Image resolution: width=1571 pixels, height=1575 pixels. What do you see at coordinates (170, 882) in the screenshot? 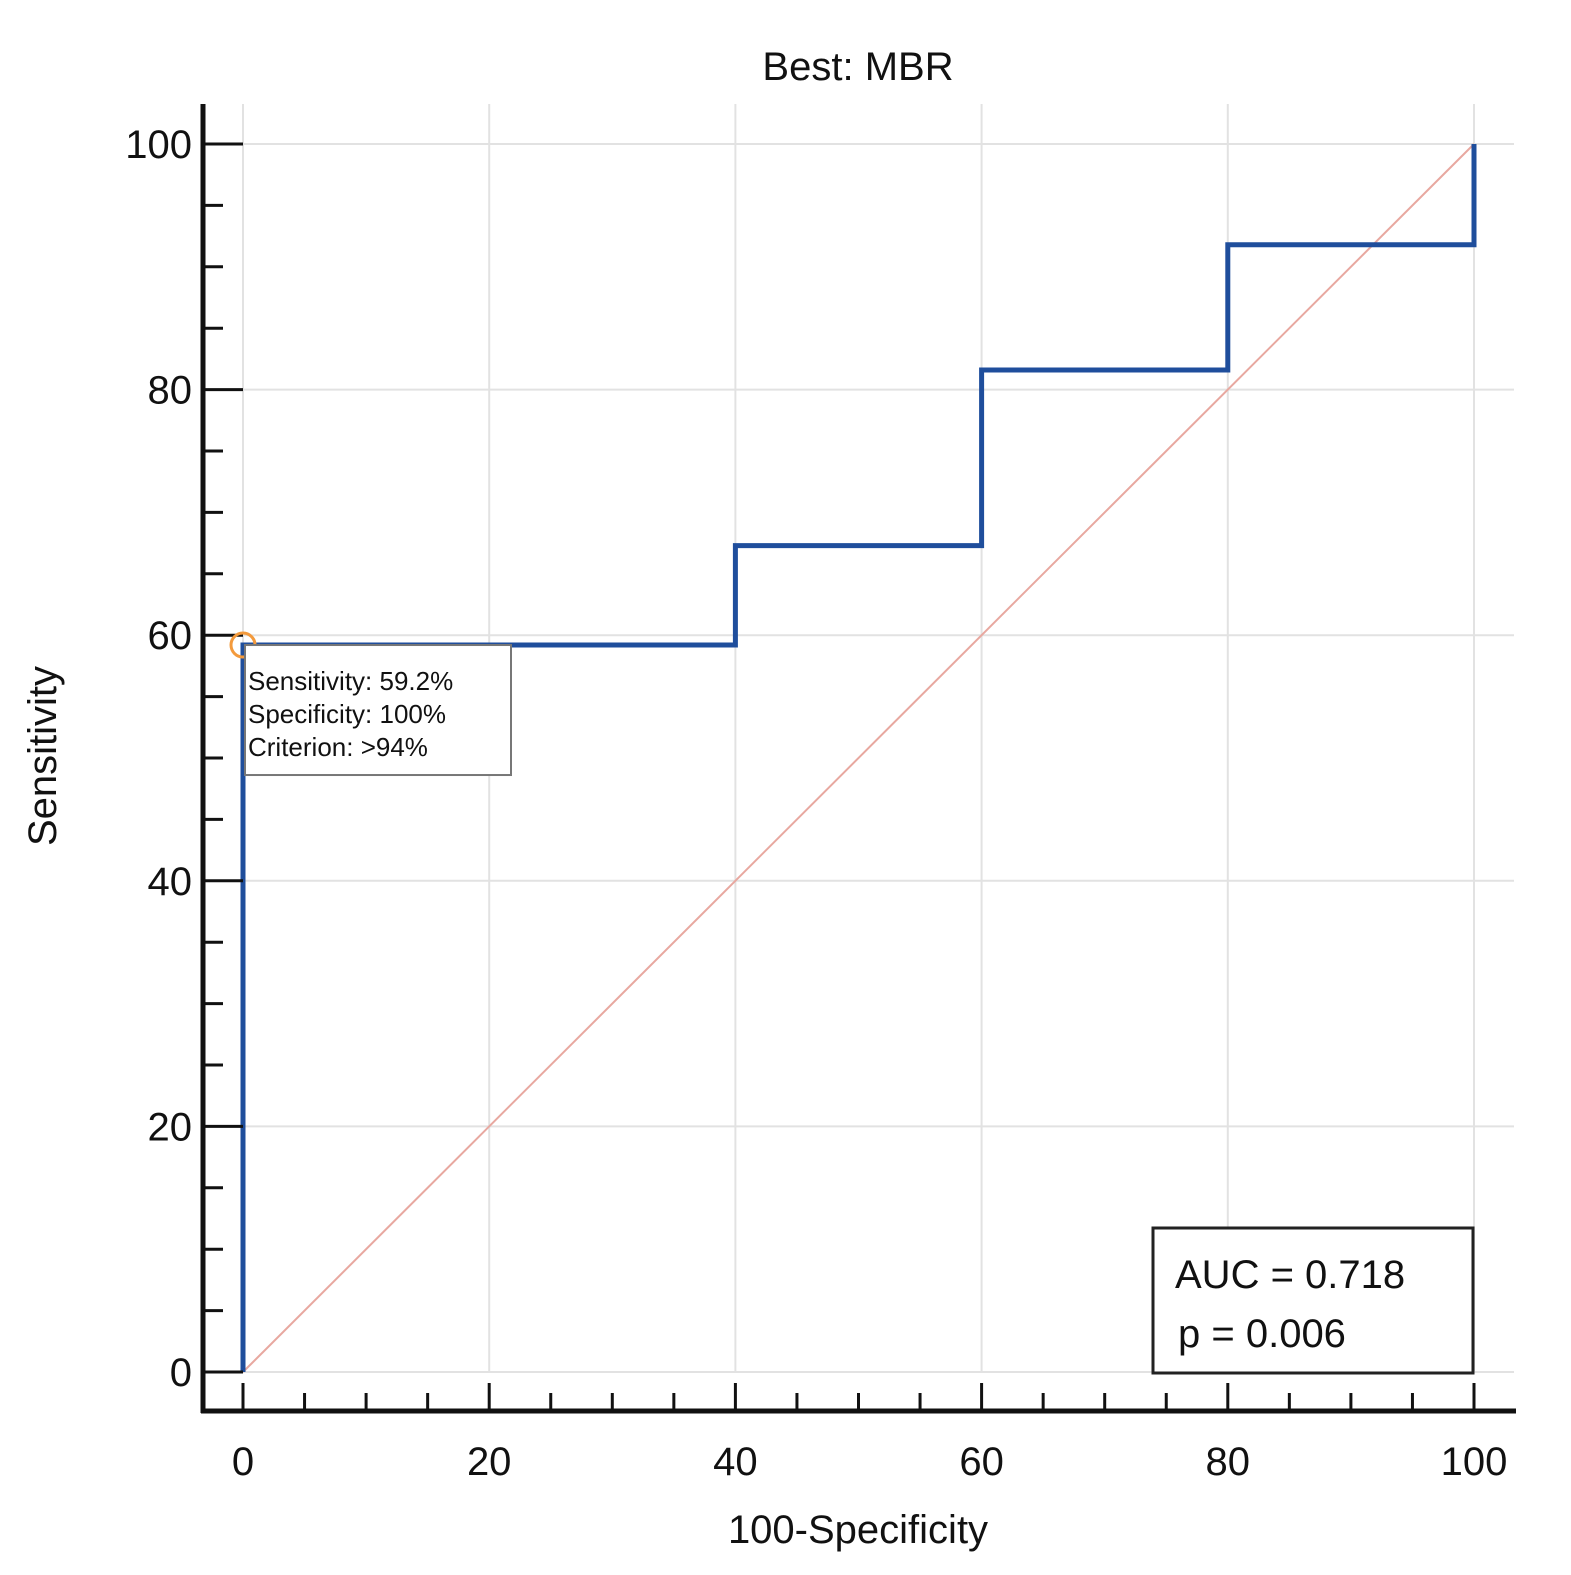
I see `y-tick-label-40: 40` at bounding box center [170, 882].